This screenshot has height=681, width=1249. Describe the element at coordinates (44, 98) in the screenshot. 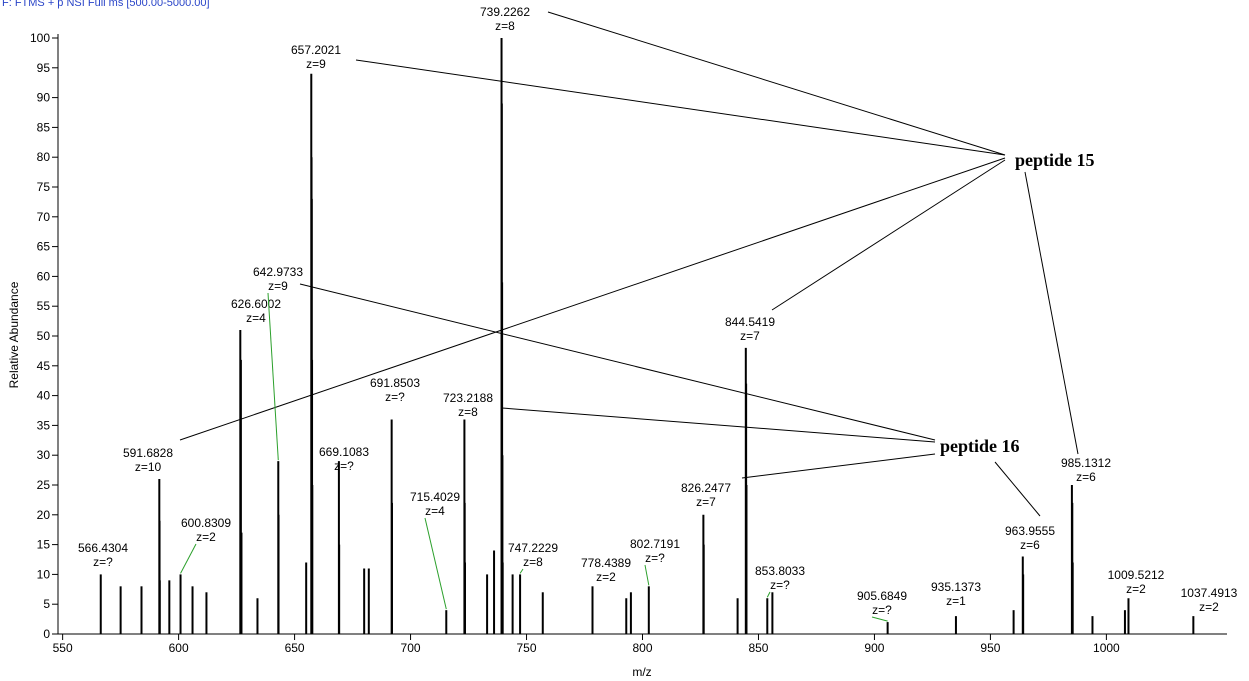

I see `y-tick-label: 90` at that location.